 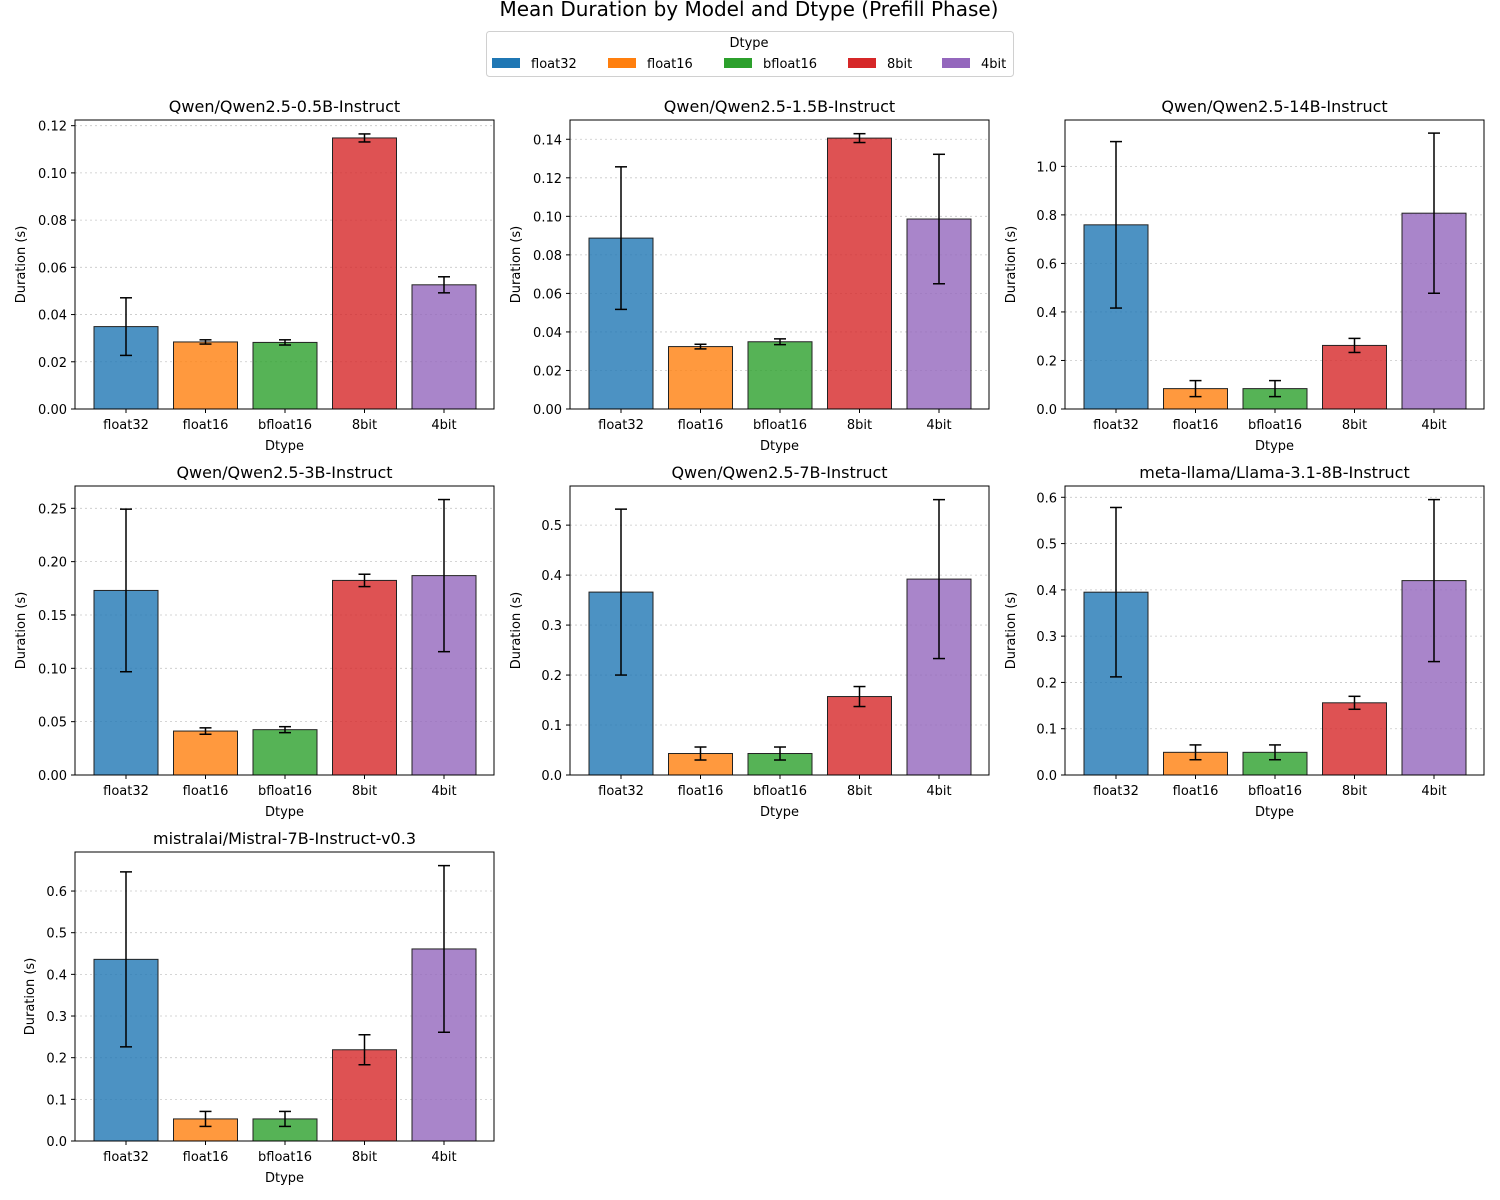 I want to click on legend-entries: float32 float16 bfloat16 8bit 4bit, so click(x=749, y=64).